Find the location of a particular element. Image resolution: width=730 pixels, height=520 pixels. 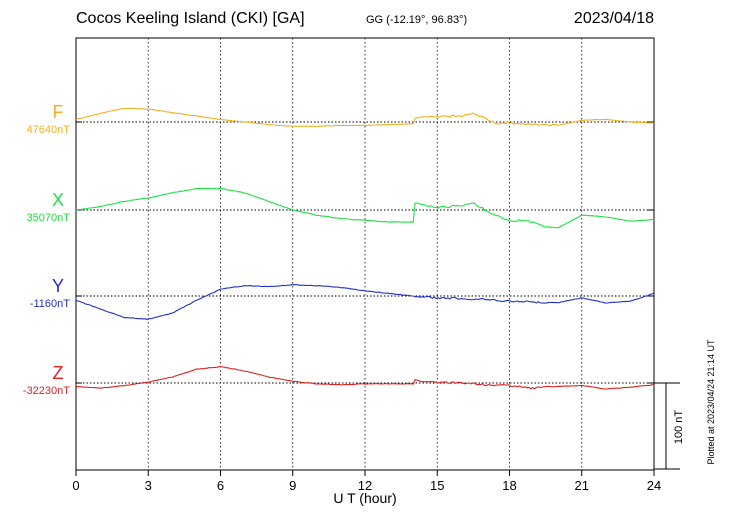

series-name-x: X is located at coordinates (58, 200).